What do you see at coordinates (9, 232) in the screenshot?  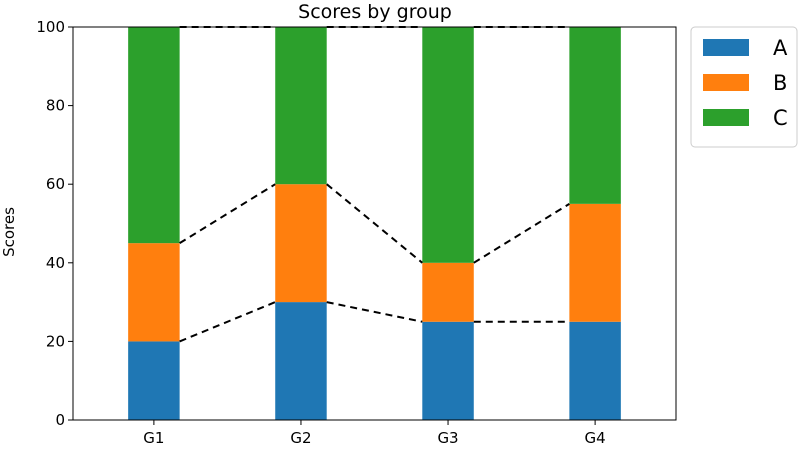 I see `y-axis-label: Scores` at bounding box center [9, 232].